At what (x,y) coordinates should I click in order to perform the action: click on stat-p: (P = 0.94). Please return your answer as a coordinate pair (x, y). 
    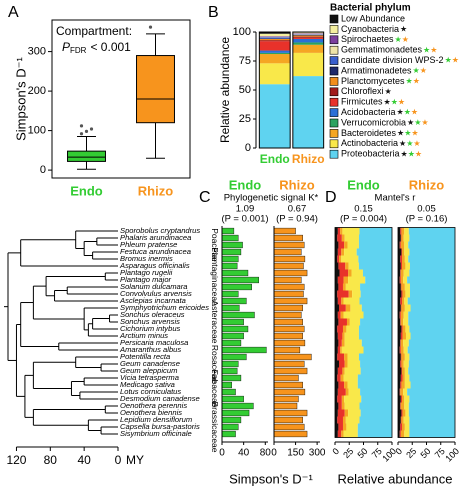
    Looking at the image, I should click on (297, 219).